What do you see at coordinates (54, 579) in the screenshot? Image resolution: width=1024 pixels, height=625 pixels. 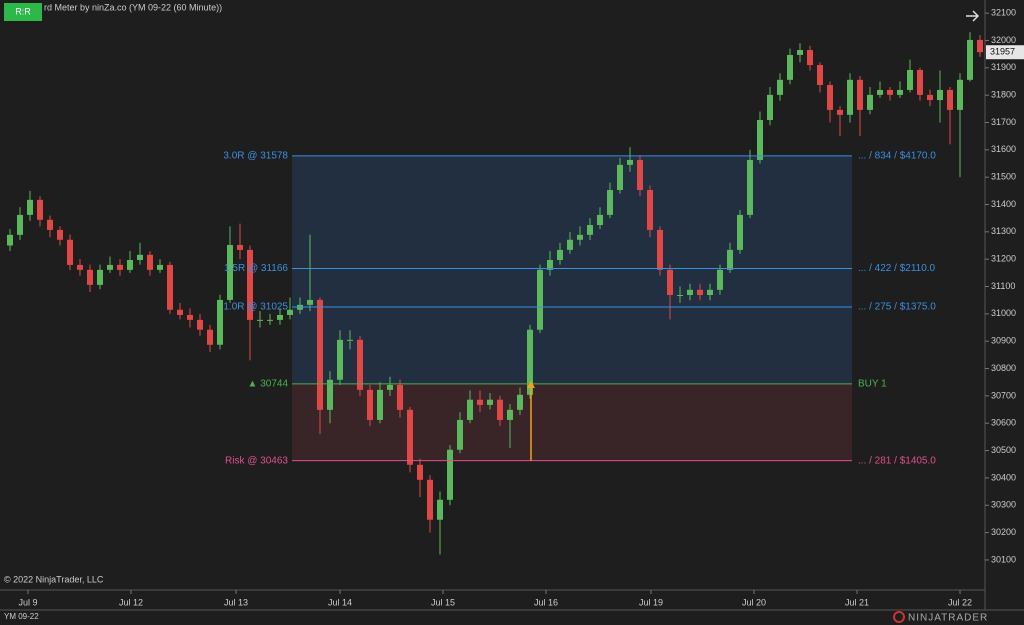 I see `copyright: © 2022 NinjaTrader, LLC` at bounding box center [54, 579].